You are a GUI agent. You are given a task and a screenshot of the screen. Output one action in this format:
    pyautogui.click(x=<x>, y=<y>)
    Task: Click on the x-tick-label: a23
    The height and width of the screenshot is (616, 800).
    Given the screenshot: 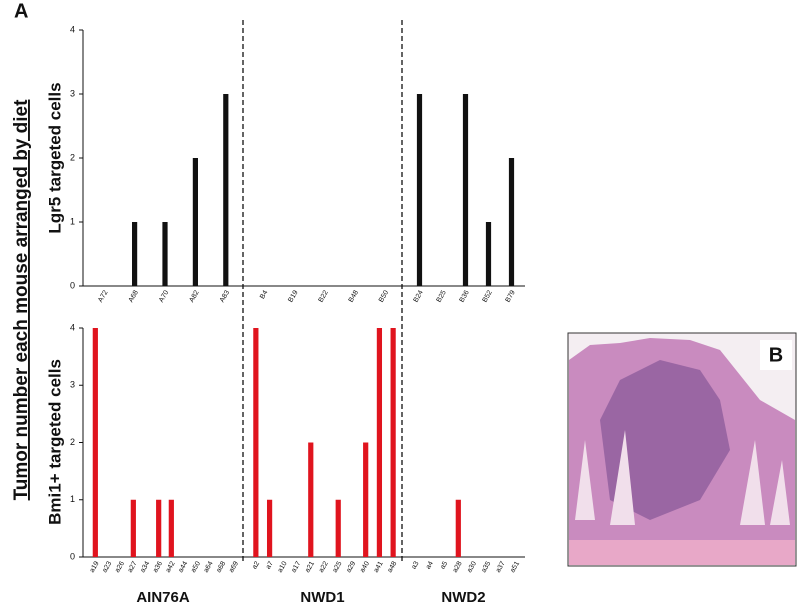 What is the action you would take?
    pyautogui.click(x=107, y=567)
    